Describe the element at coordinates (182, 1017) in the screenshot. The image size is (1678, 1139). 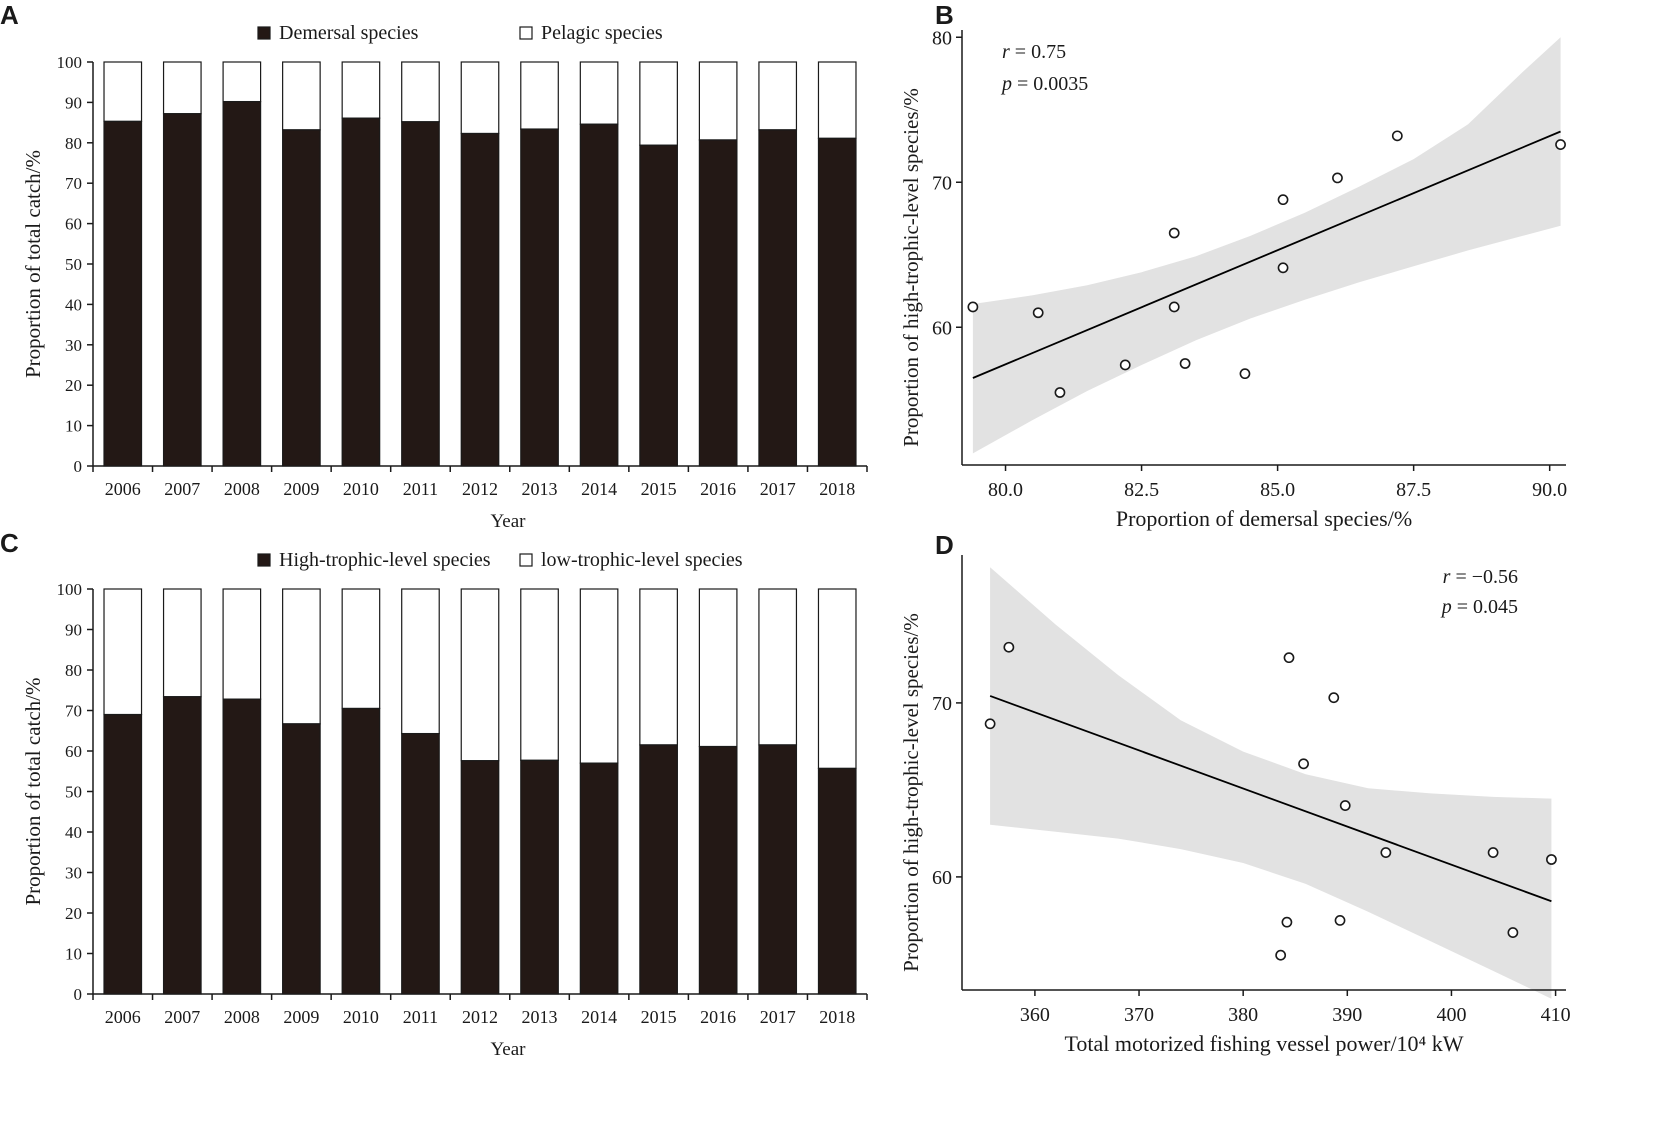
I see `x-tick-label-c: 2007` at that location.